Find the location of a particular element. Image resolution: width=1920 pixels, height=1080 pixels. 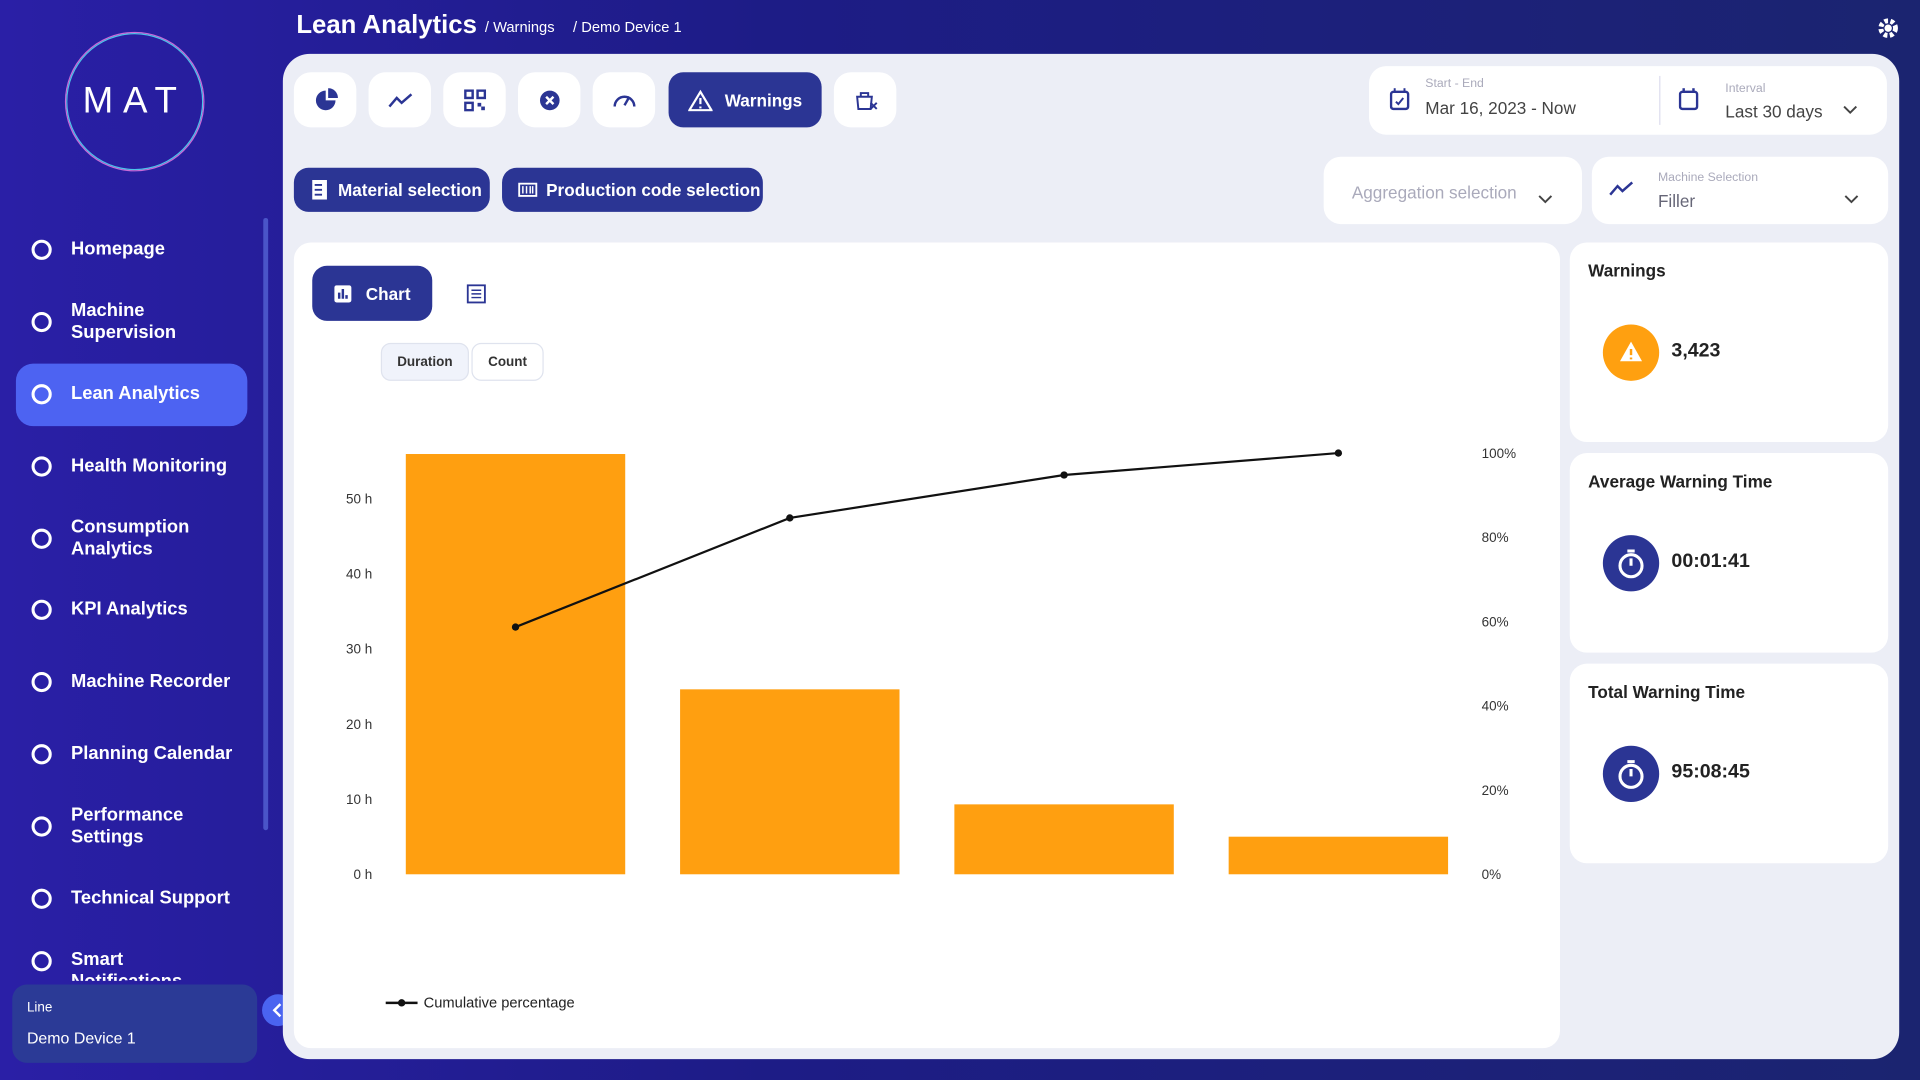

tab-warnings: Warnings is located at coordinates (745, 100).